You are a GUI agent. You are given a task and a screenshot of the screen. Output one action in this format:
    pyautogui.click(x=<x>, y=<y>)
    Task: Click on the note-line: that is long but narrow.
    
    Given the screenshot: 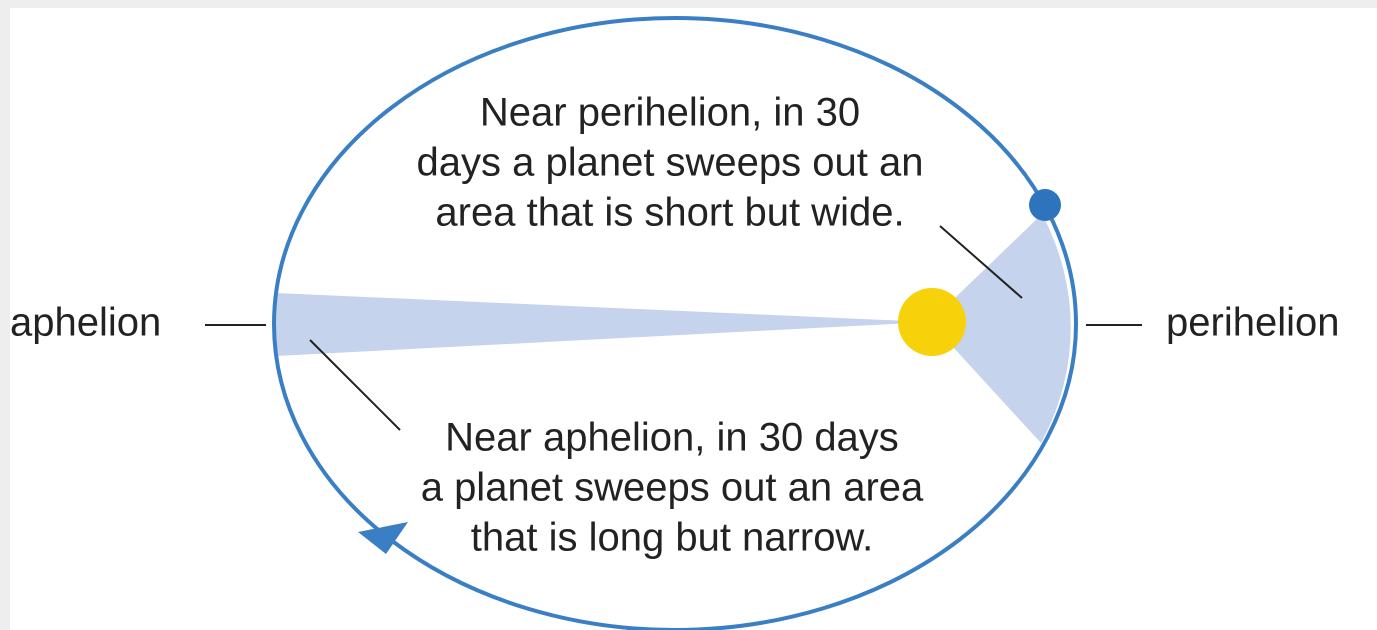 What is the action you would take?
    pyautogui.click(x=672, y=538)
    